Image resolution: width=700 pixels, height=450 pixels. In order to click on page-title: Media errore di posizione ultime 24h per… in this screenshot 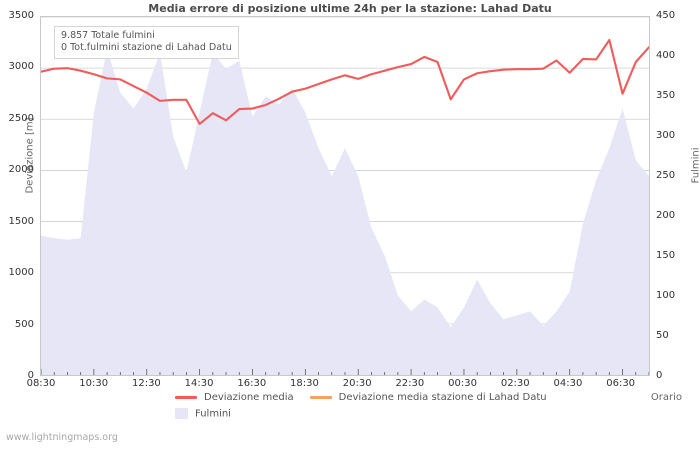, I will do `click(350, 8)`.